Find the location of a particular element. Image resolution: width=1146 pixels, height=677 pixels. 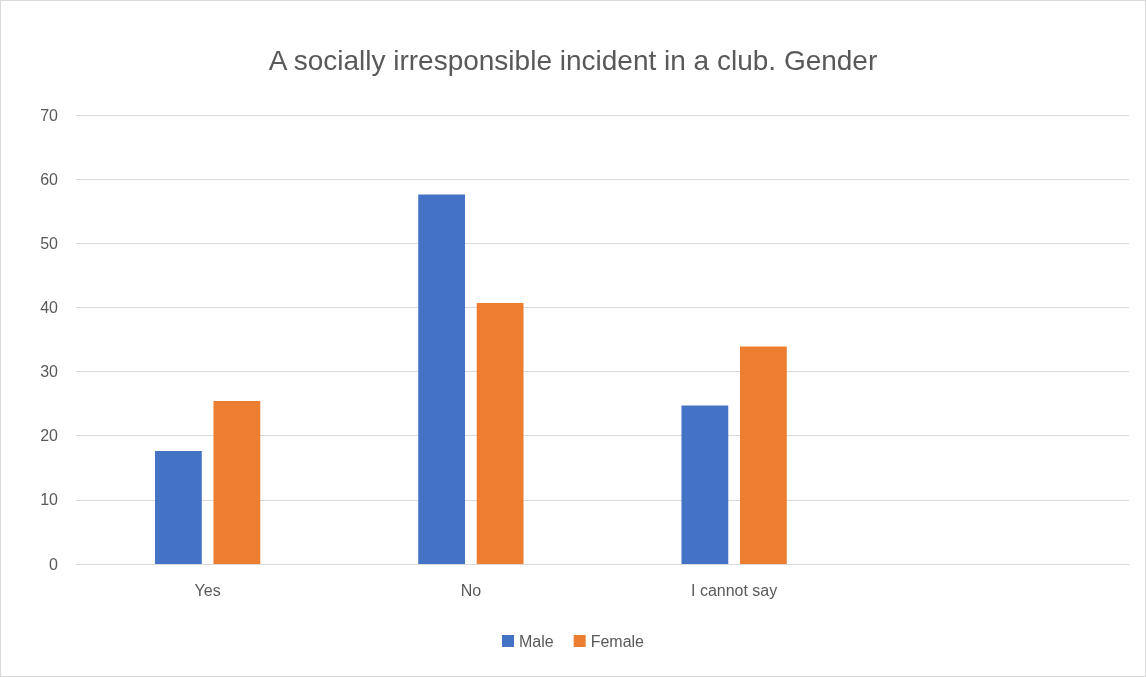

y-tick-label: 0 is located at coordinates (54, 564).